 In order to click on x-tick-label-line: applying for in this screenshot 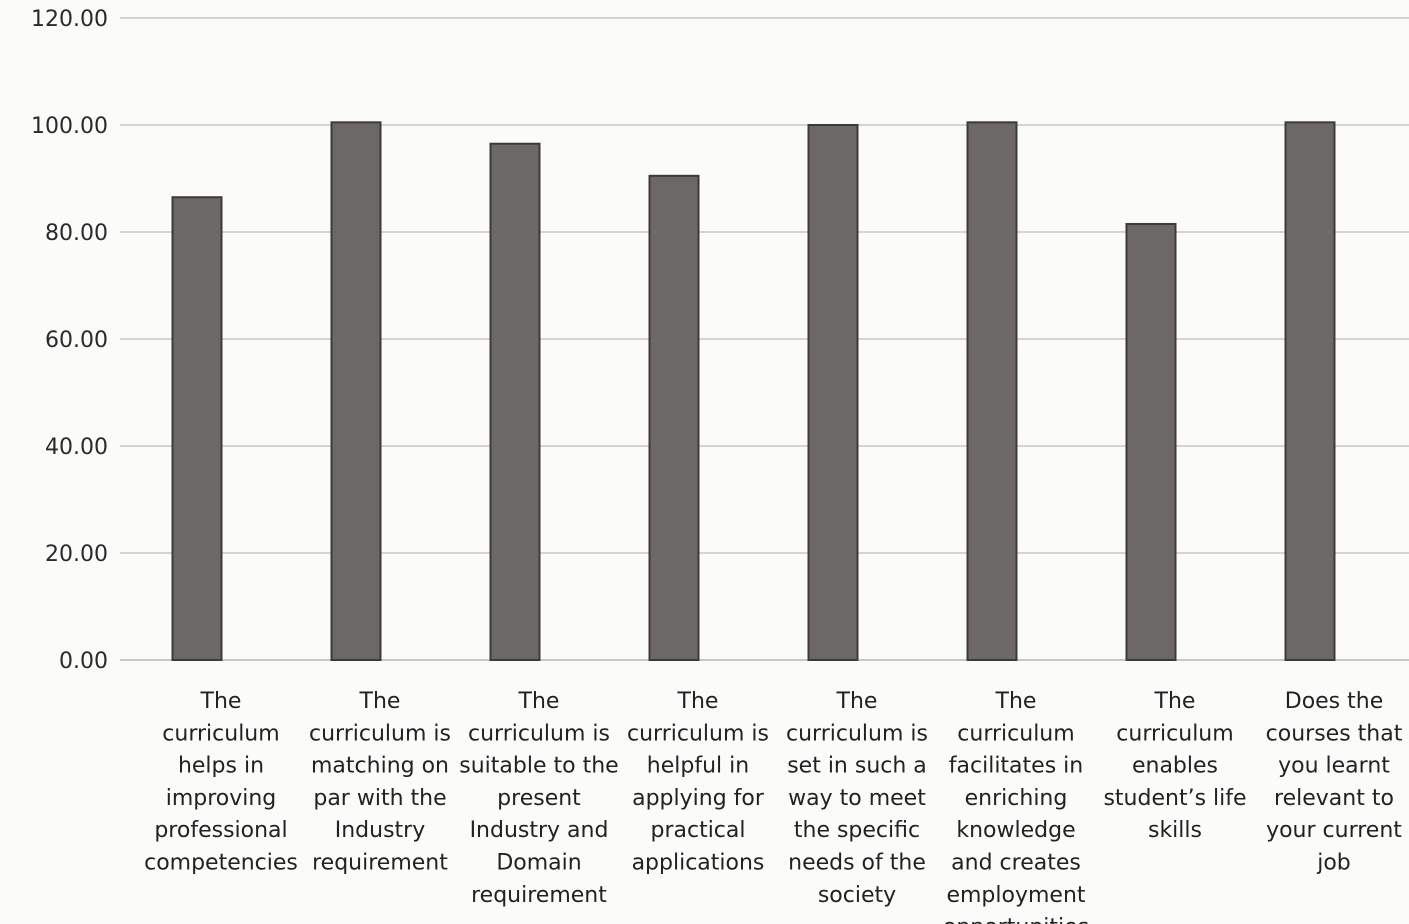, I will do `click(698, 798)`.